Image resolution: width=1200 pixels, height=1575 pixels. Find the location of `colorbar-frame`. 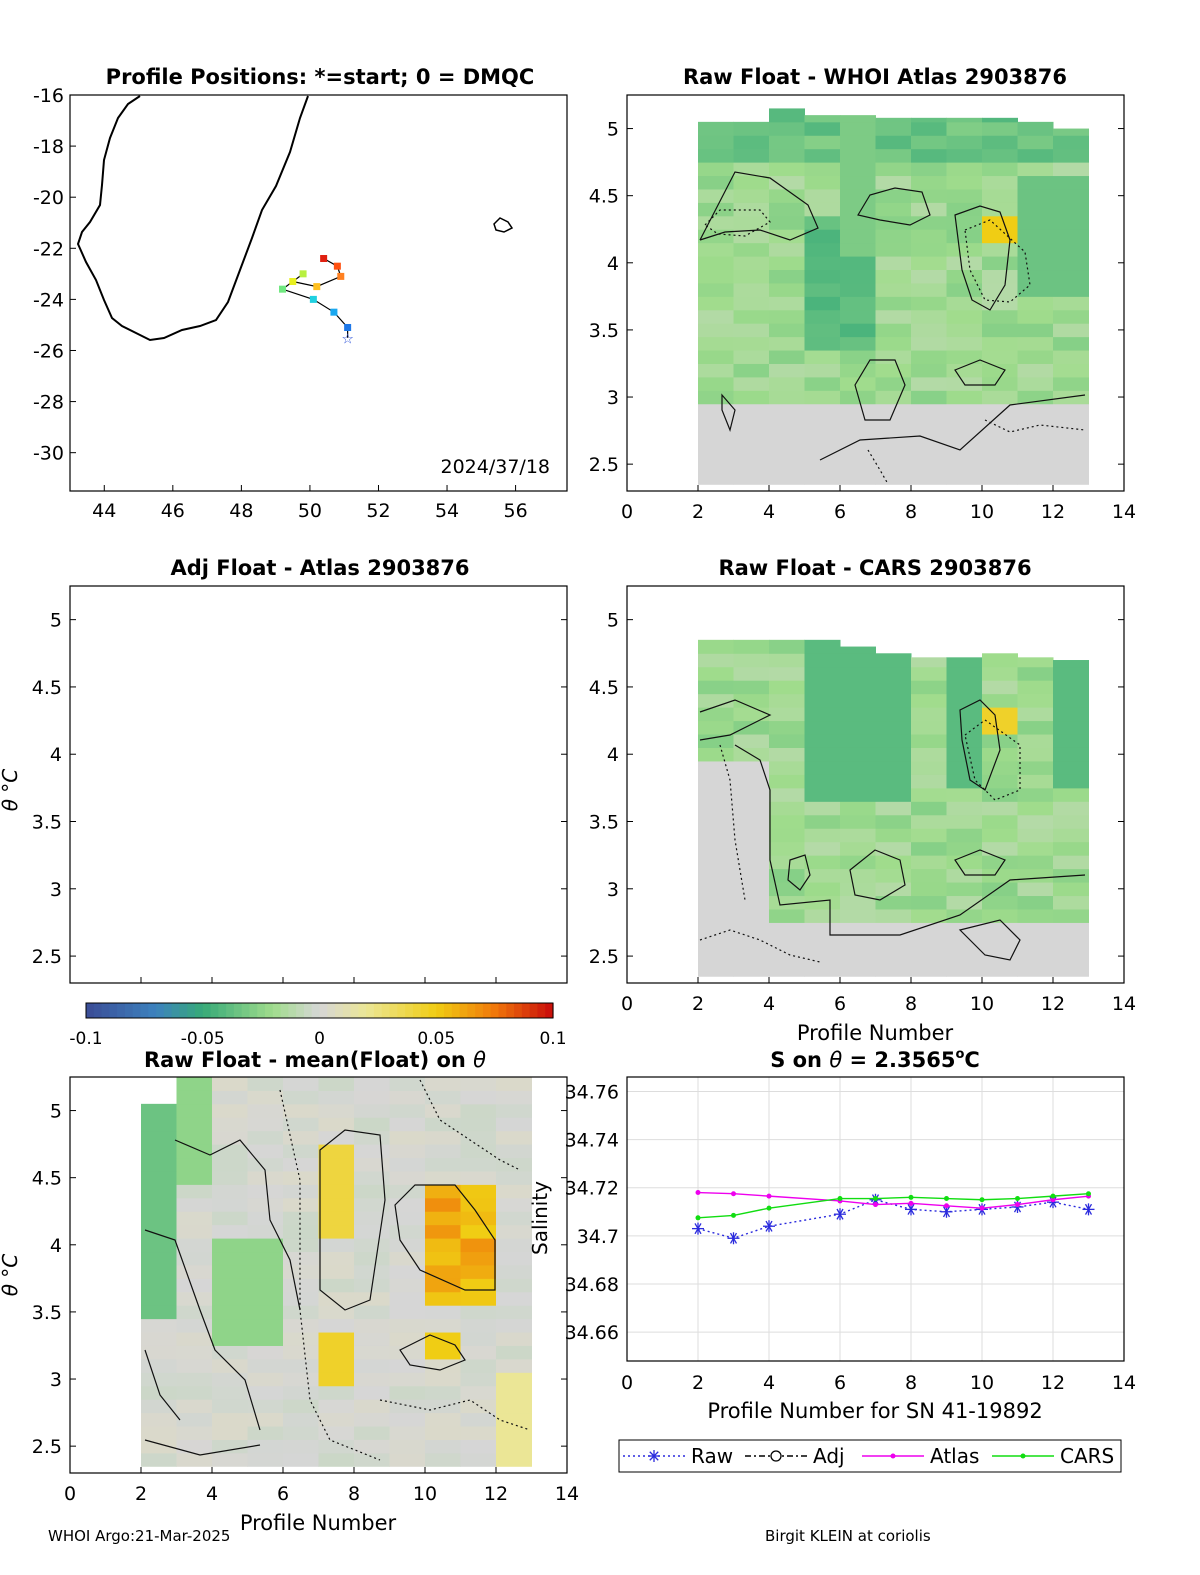

colorbar-frame is located at coordinates (319, 1010).